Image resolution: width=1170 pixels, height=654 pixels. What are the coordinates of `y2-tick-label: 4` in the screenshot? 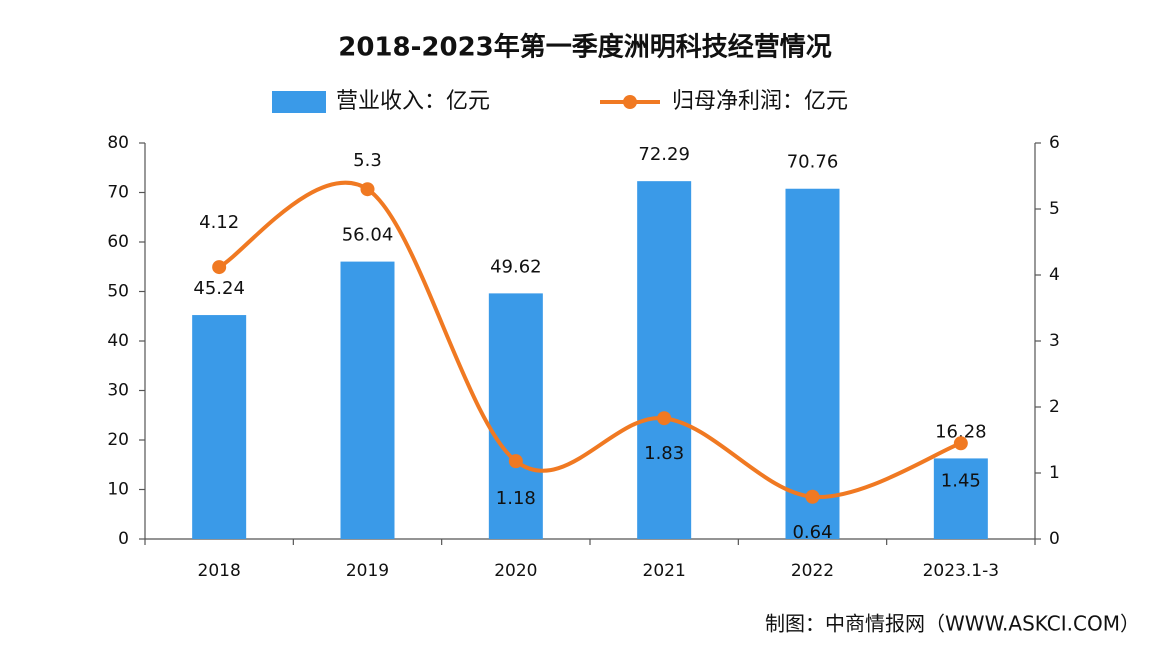 It's located at (1054, 275).